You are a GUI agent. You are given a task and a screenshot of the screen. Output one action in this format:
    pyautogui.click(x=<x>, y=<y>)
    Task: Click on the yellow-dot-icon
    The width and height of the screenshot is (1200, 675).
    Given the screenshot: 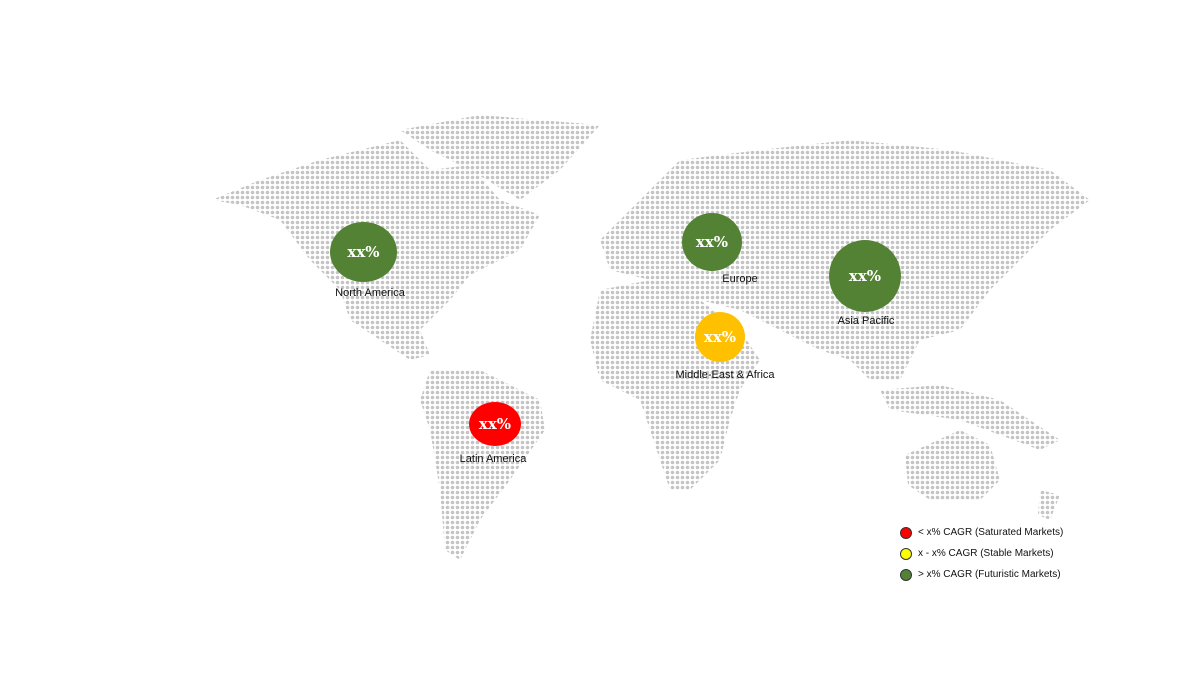 What is the action you would take?
    pyautogui.click(x=906, y=553)
    